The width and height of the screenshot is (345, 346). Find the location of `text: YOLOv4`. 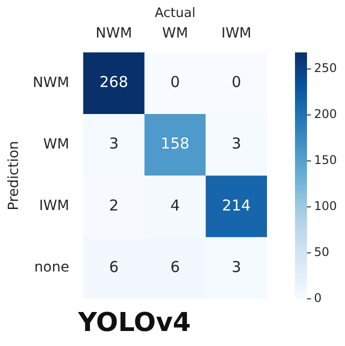

text: YOLOv4 is located at coordinates (134, 323).